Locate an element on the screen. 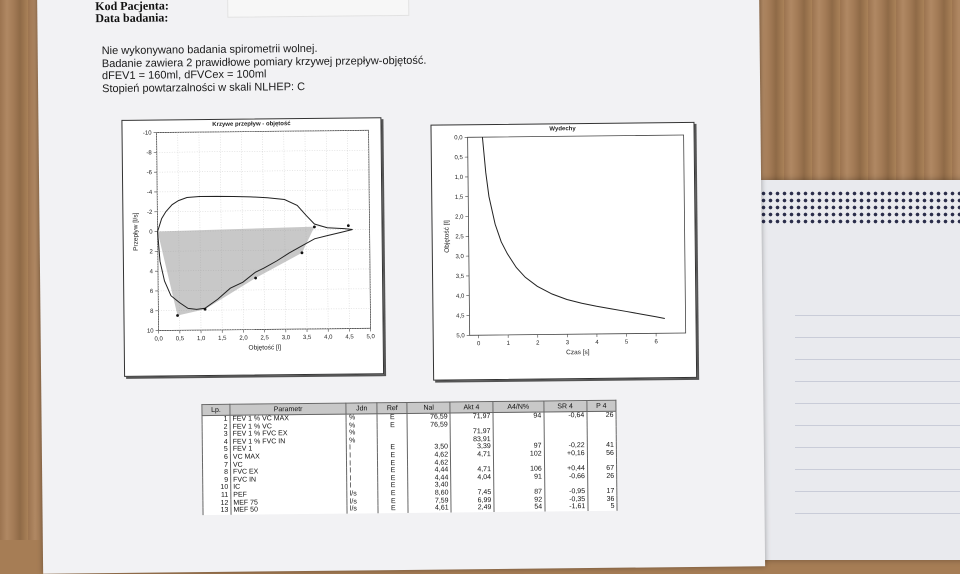  y-tick-label: 4 is located at coordinates (152, 272).